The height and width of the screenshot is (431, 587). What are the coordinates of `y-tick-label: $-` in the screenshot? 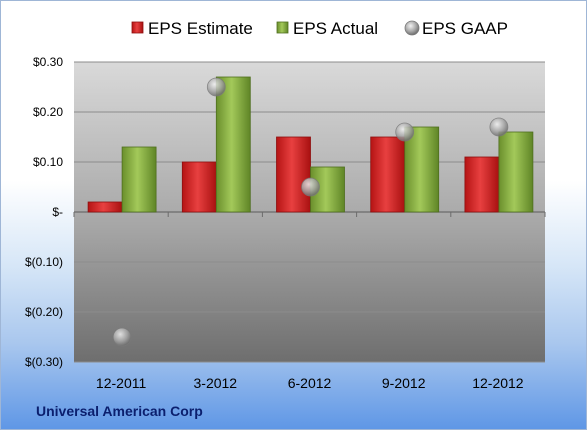 It's located at (57, 212).